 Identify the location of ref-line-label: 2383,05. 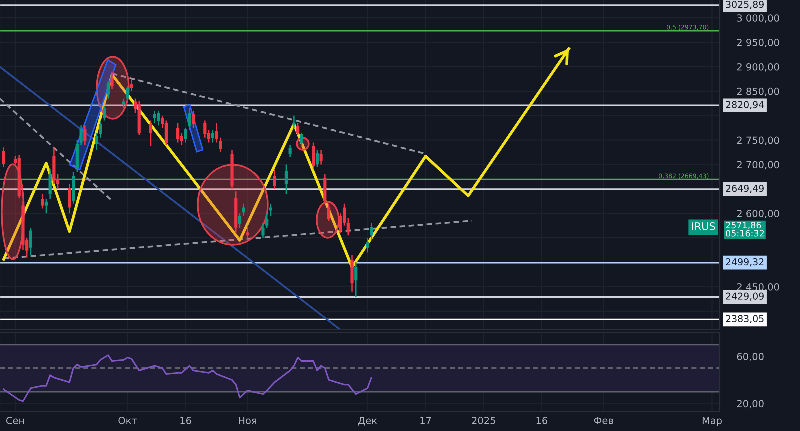
(745, 319).